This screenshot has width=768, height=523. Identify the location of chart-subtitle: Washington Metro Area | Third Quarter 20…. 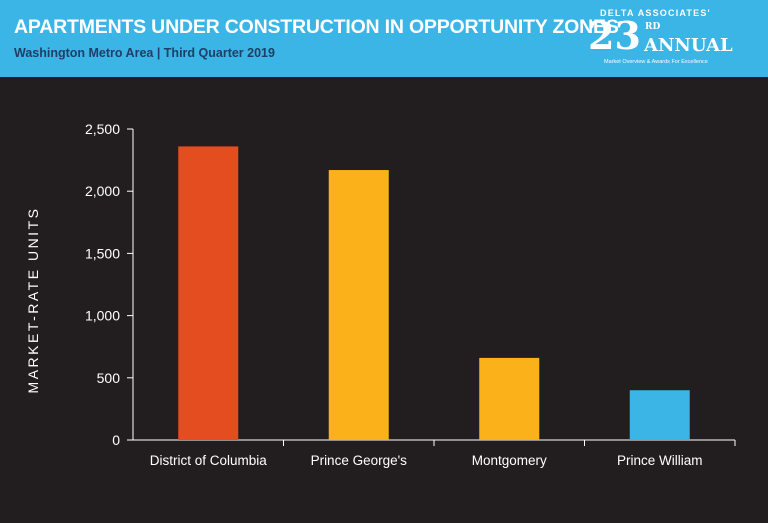
(144, 53).